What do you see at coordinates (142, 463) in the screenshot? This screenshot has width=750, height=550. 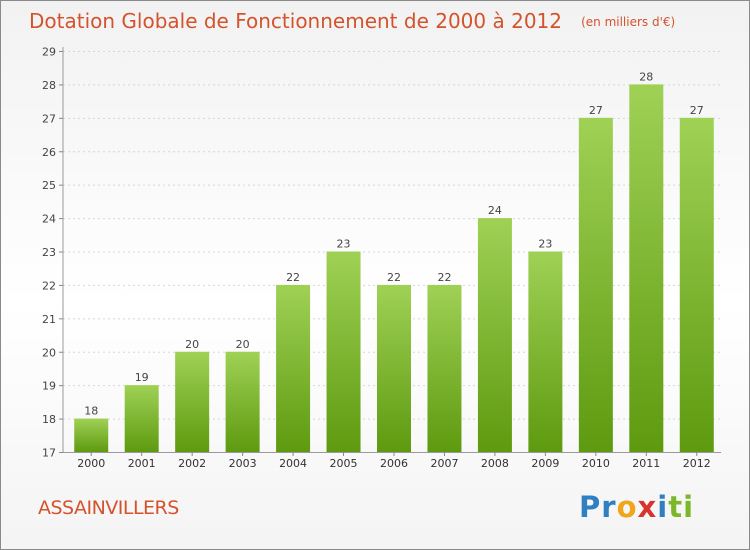 I see `x-tick-label: 2001` at bounding box center [142, 463].